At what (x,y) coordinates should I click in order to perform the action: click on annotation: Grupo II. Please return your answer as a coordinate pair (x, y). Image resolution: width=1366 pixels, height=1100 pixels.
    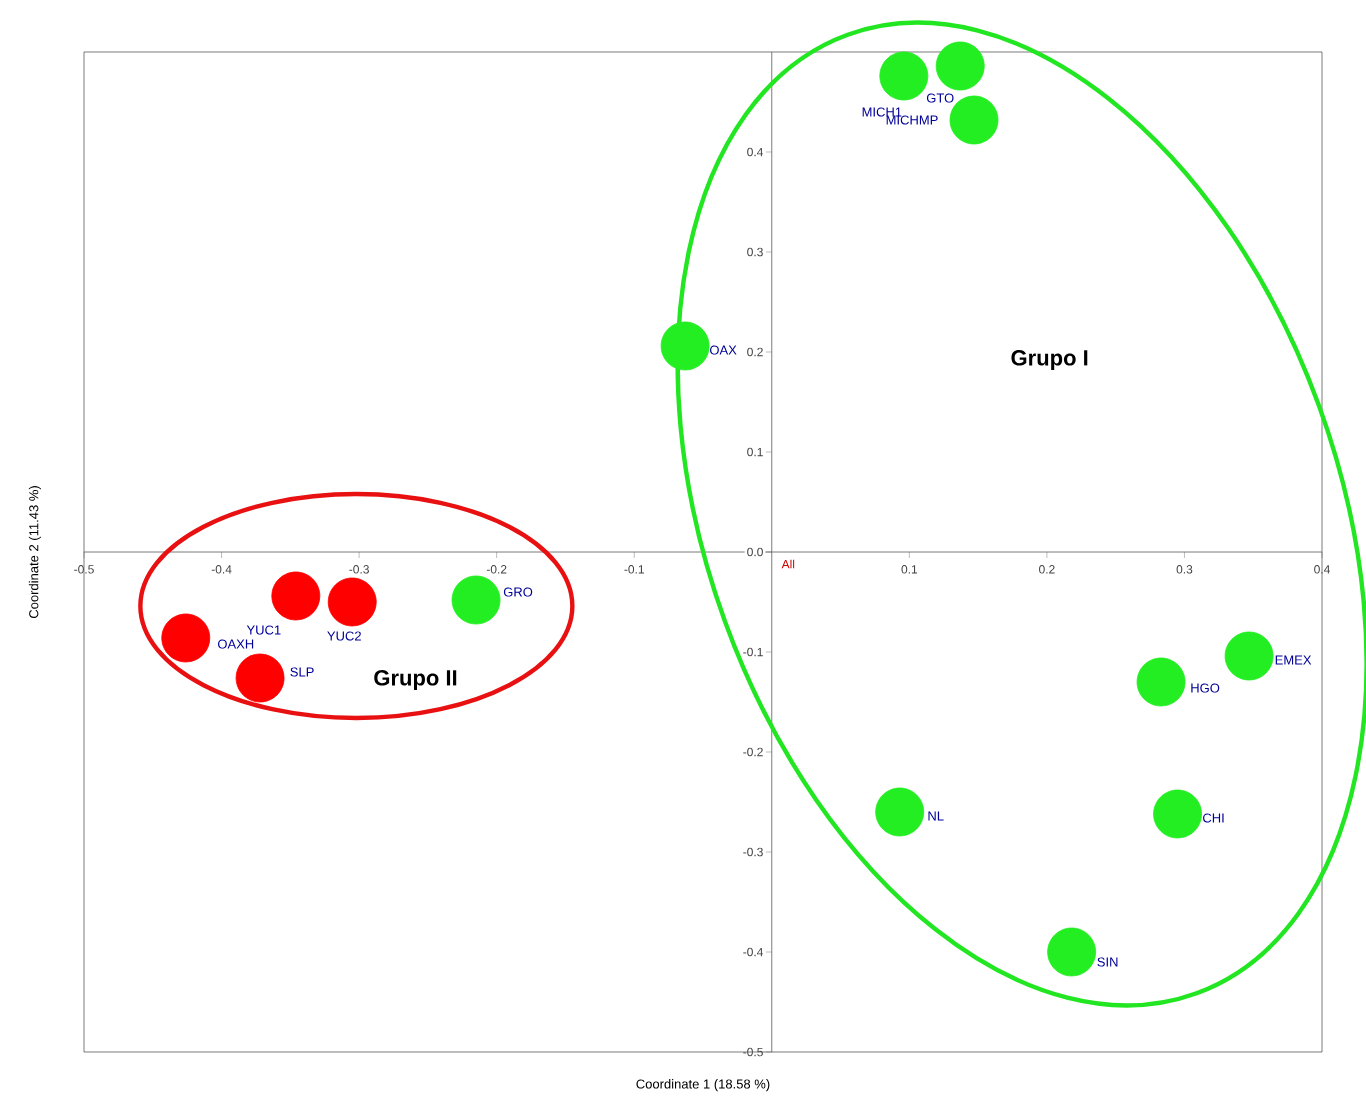
    Looking at the image, I should click on (415, 680).